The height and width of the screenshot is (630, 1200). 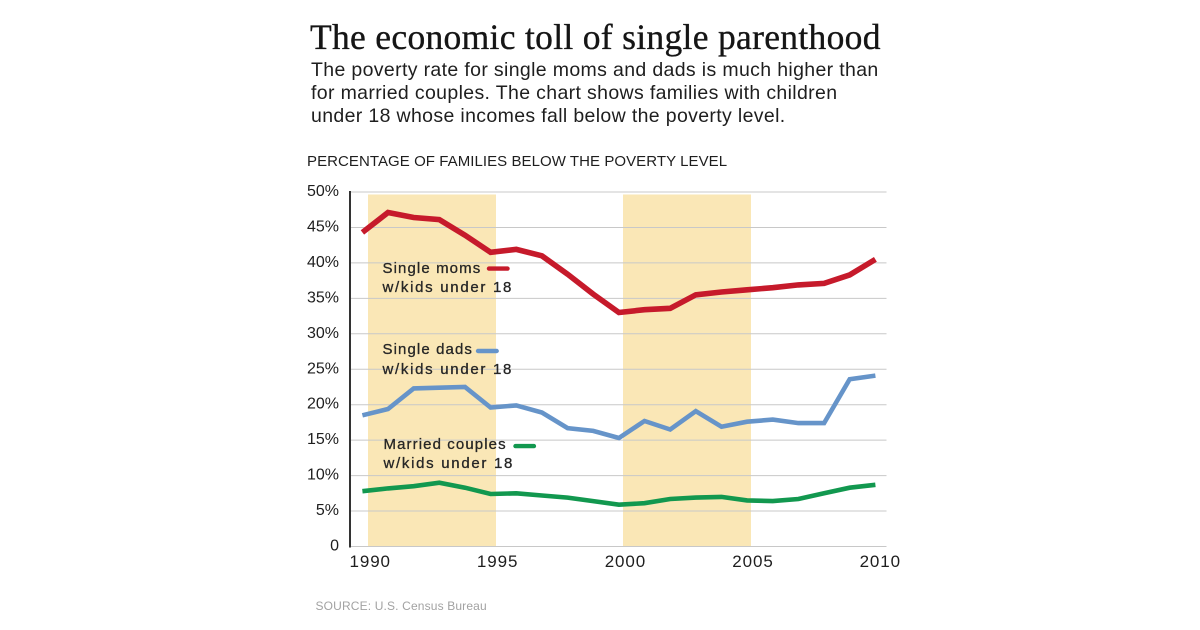 I want to click on svg-text: 25%, so click(x=323, y=368).